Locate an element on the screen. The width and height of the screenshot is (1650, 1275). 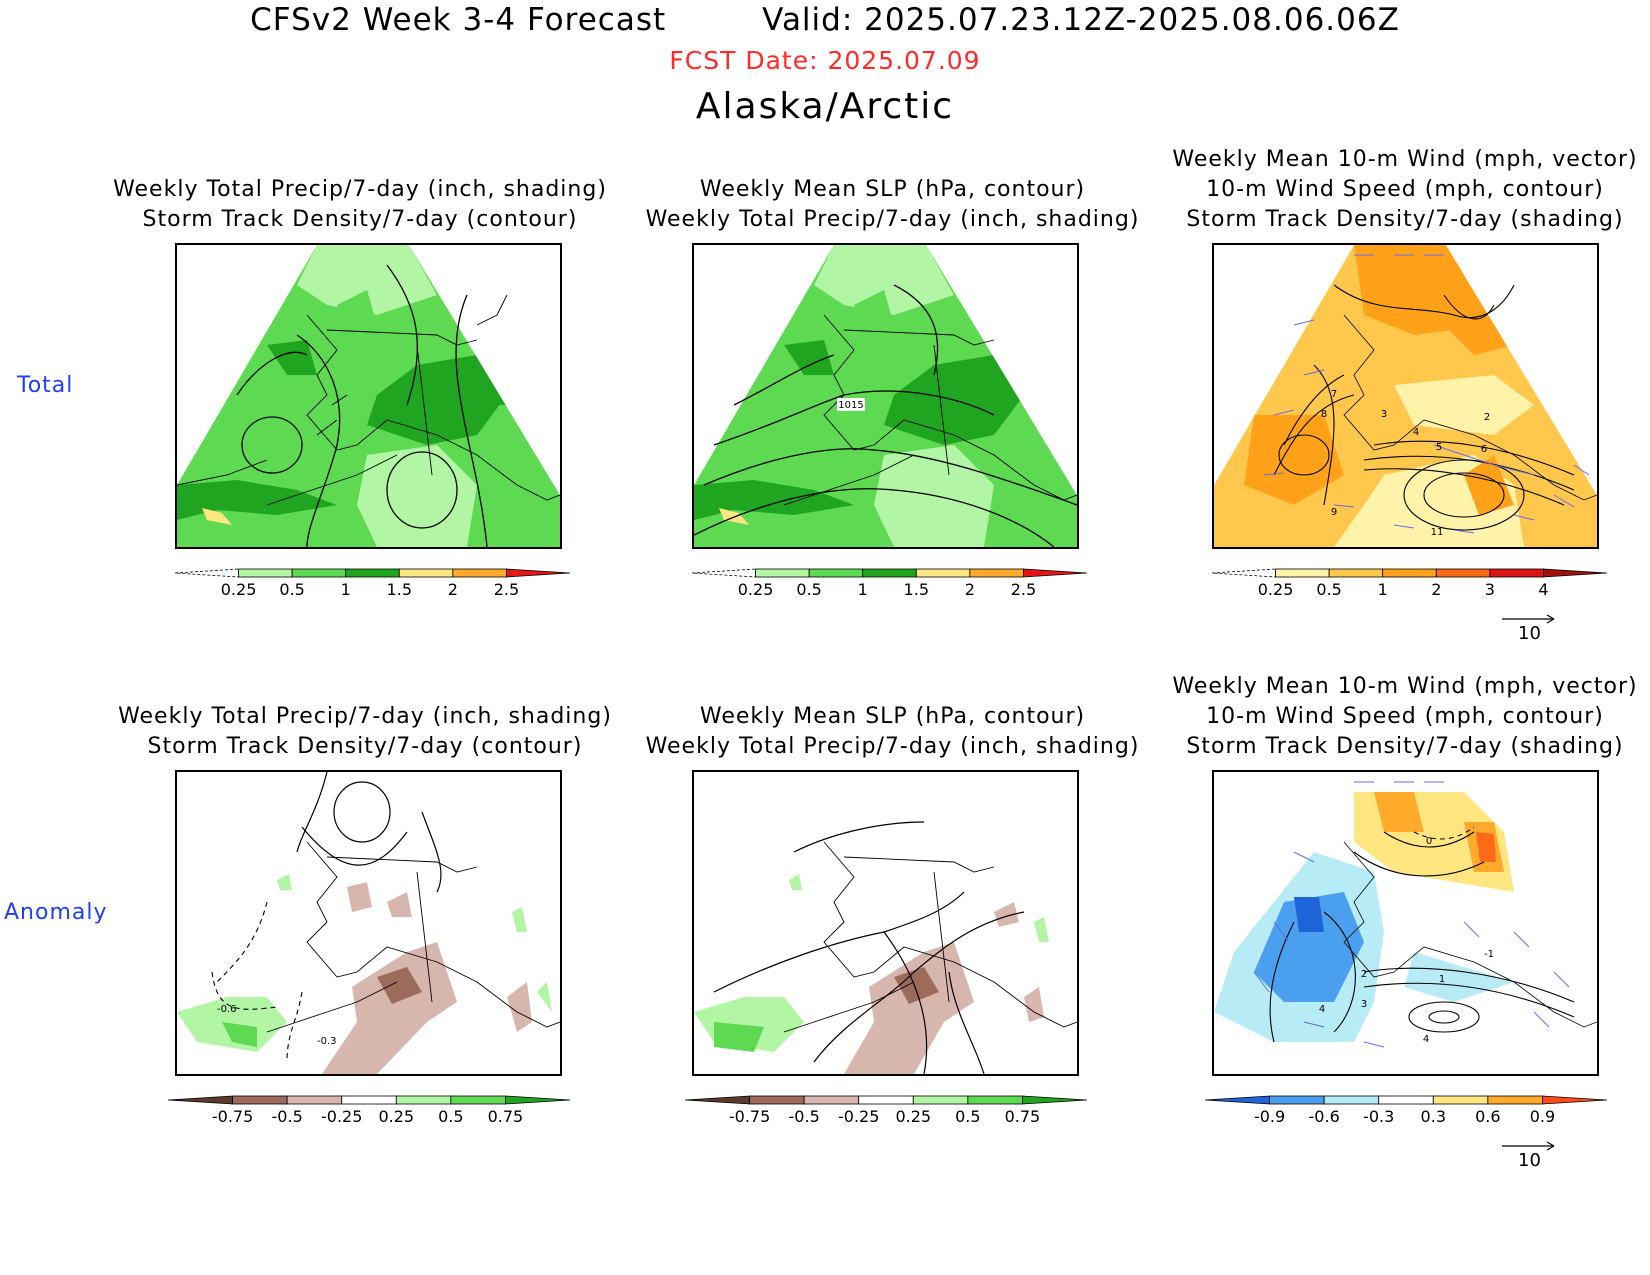
wind-contour-label-6: 6 is located at coordinates (1484, 449).